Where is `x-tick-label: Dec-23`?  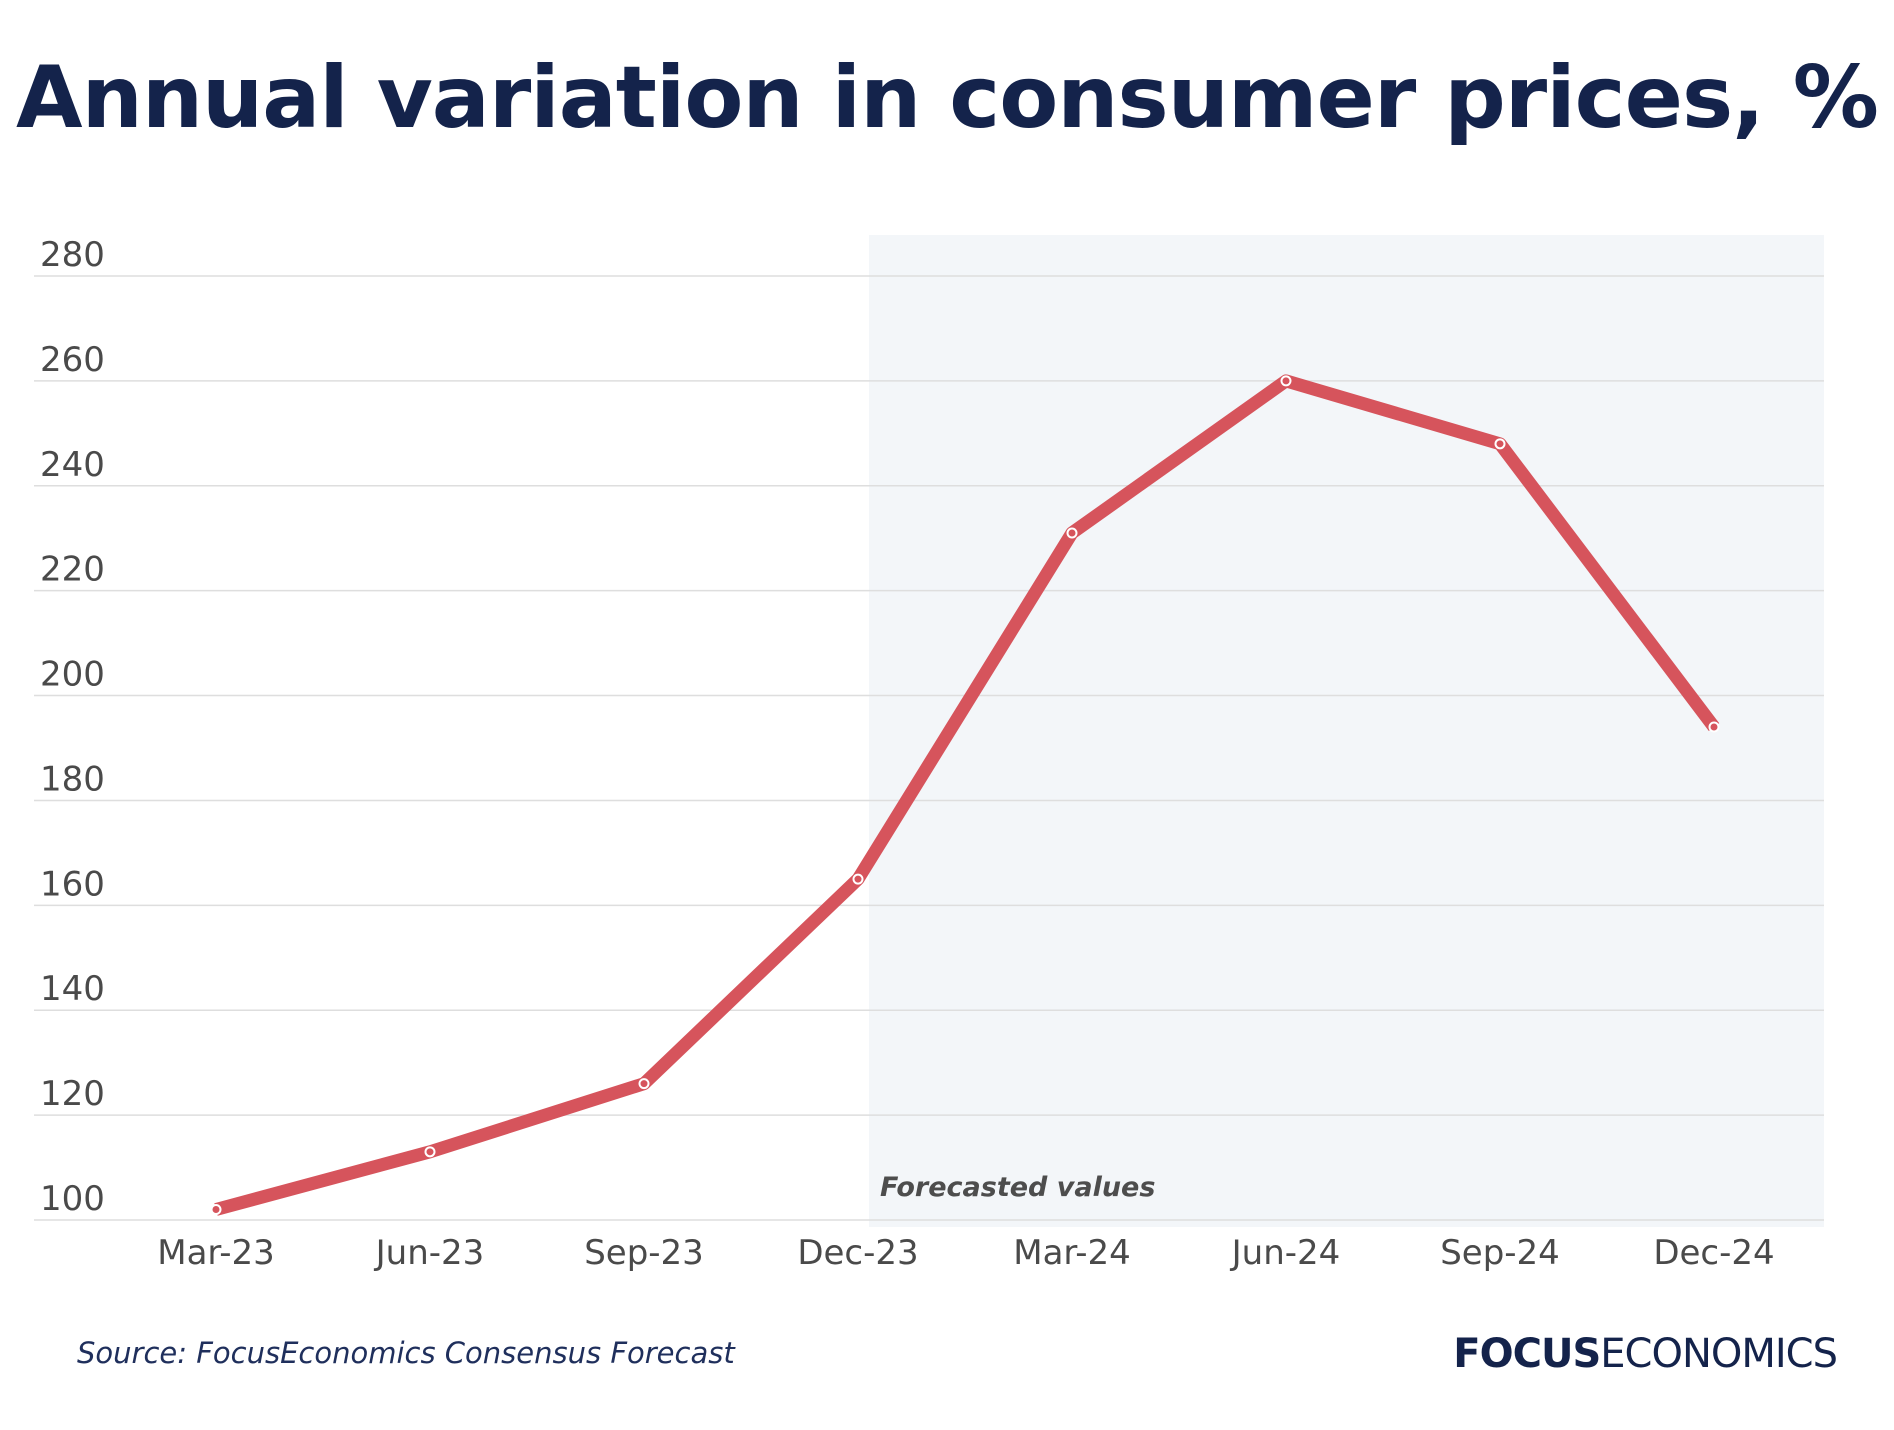
x-tick-label: Dec-23 is located at coordinates (857, 1253).